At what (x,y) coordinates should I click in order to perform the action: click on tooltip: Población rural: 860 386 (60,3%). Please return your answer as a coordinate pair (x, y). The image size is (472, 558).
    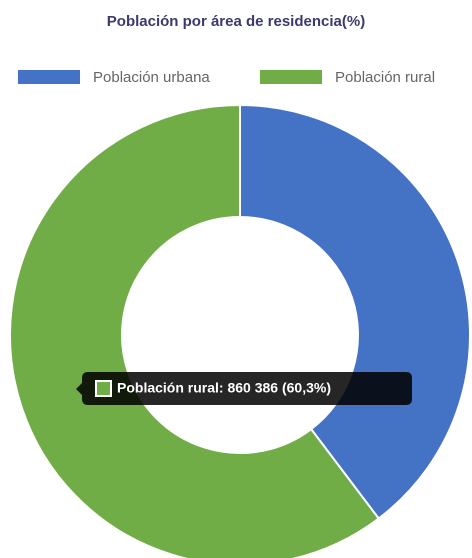
    Looking at the image, I should click on (244, 388).